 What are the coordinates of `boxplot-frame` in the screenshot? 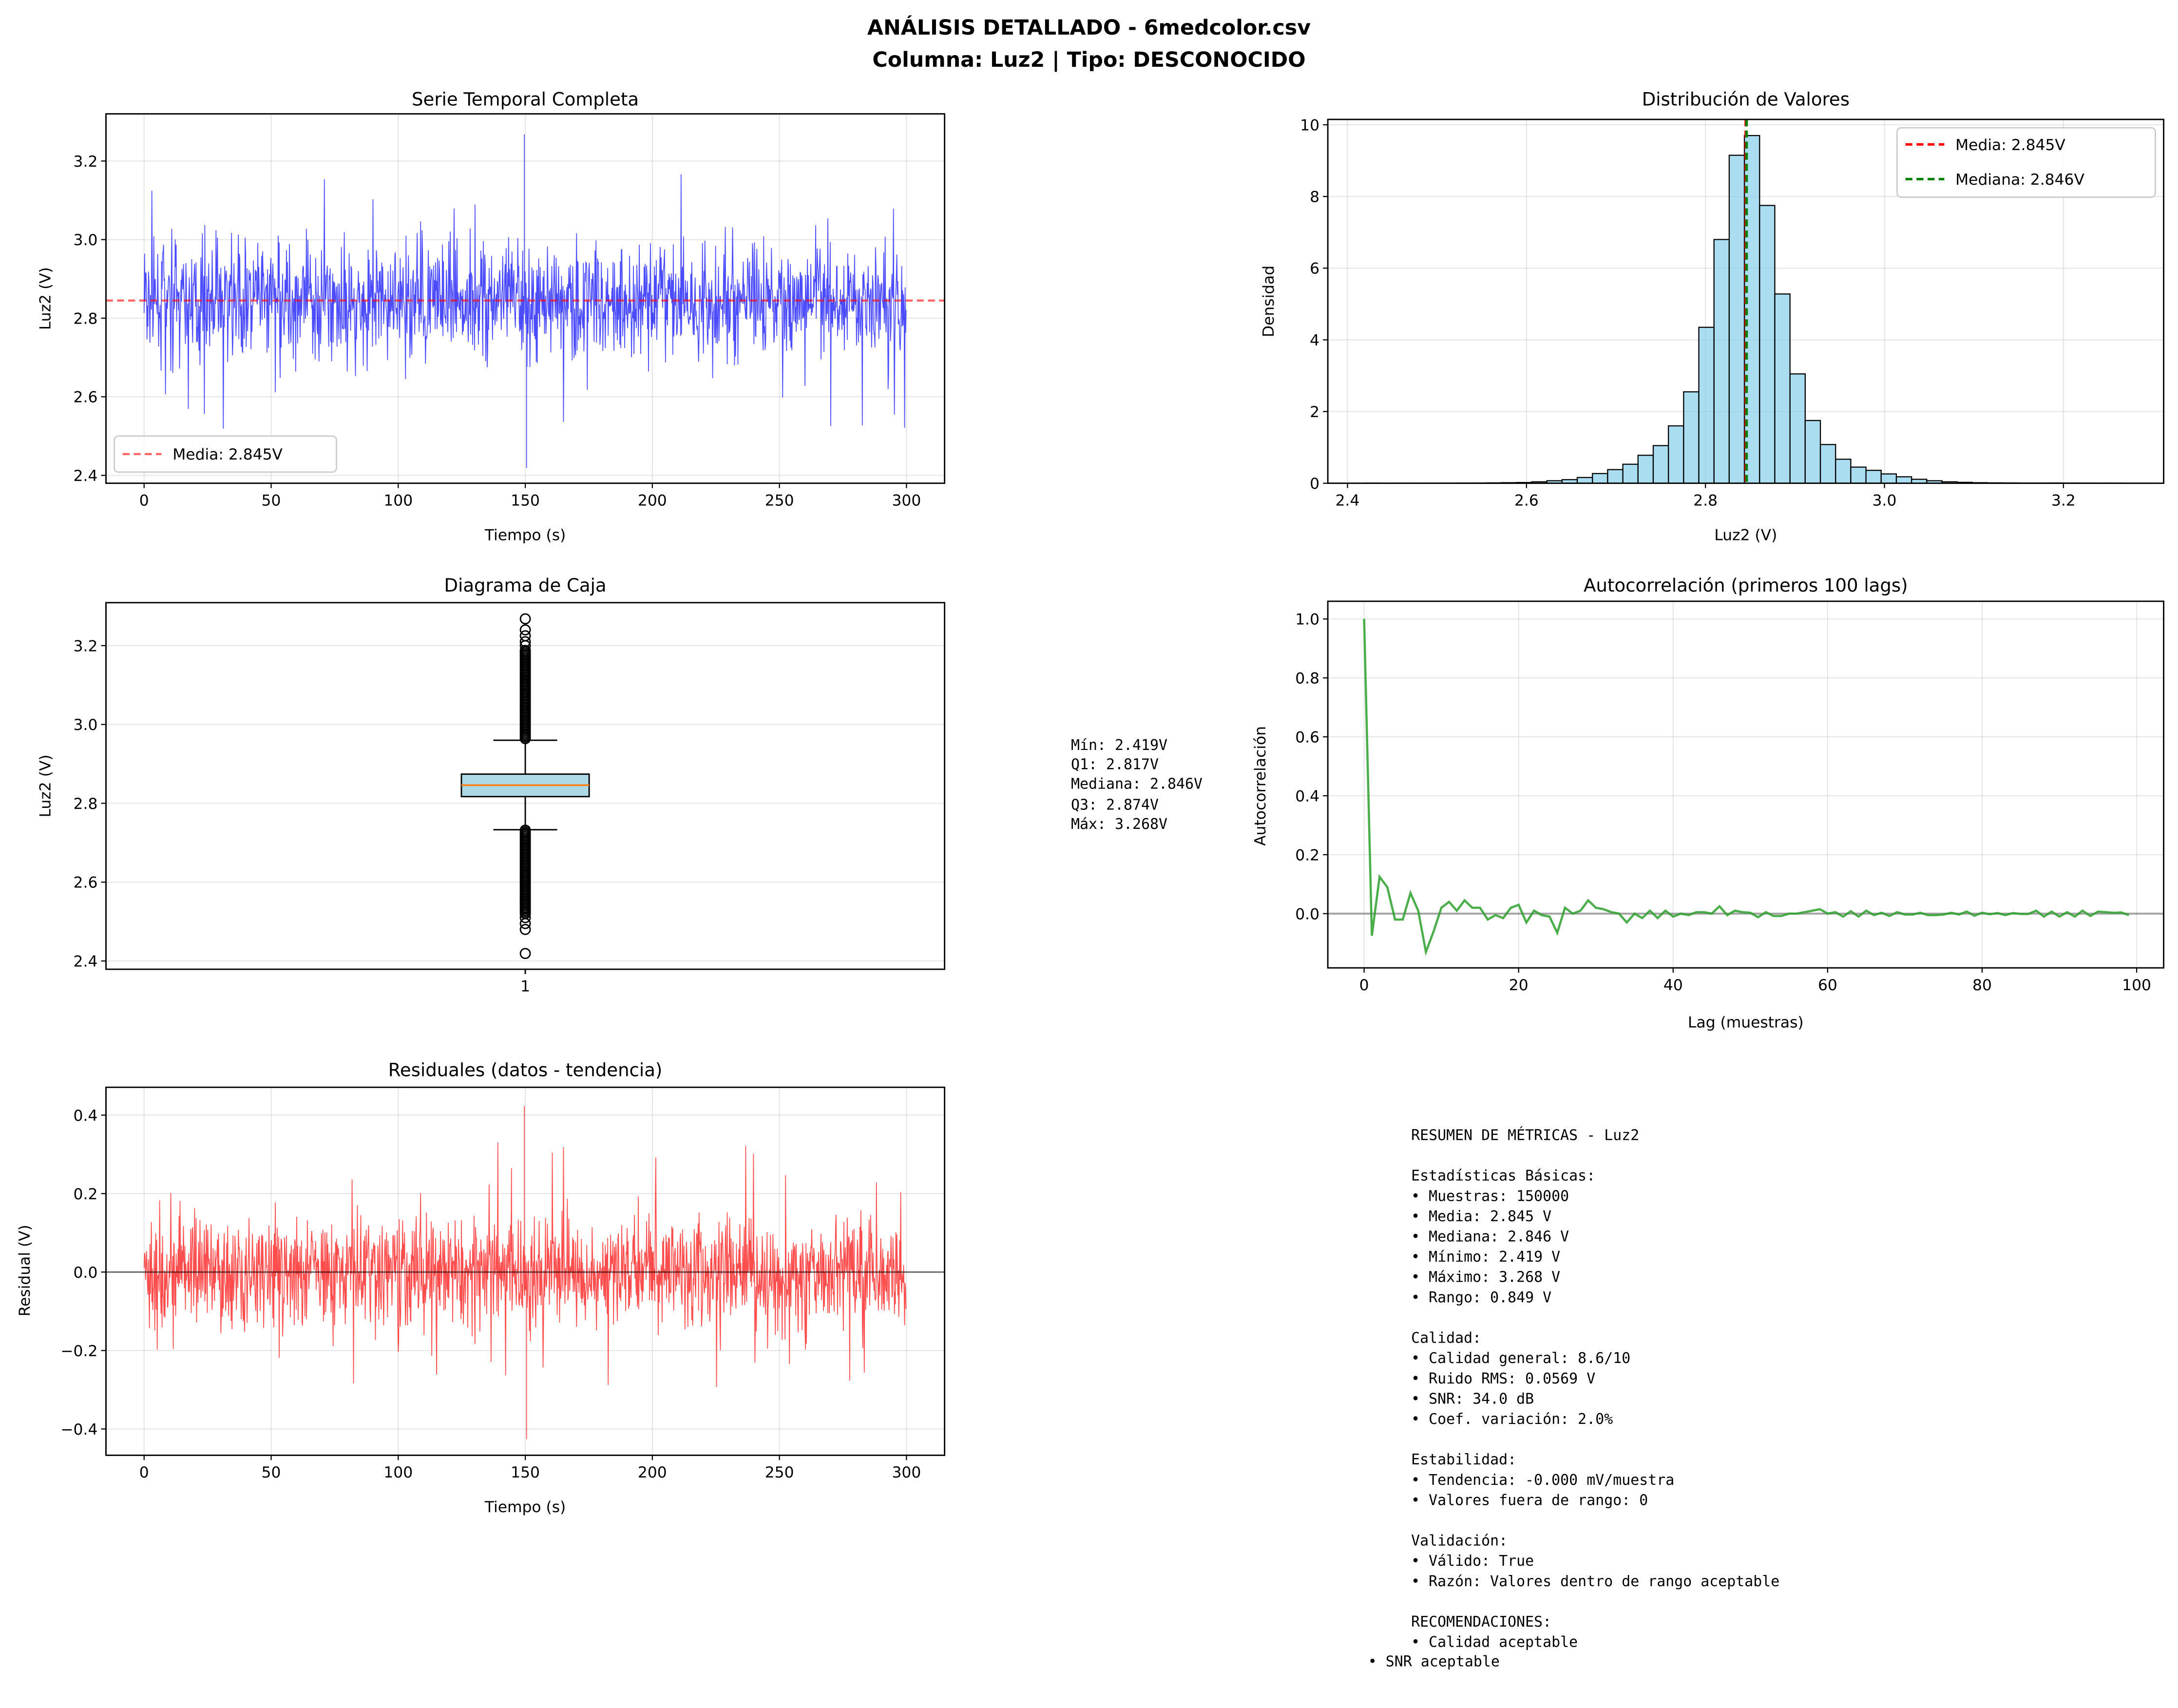 It's located at (526, 786).